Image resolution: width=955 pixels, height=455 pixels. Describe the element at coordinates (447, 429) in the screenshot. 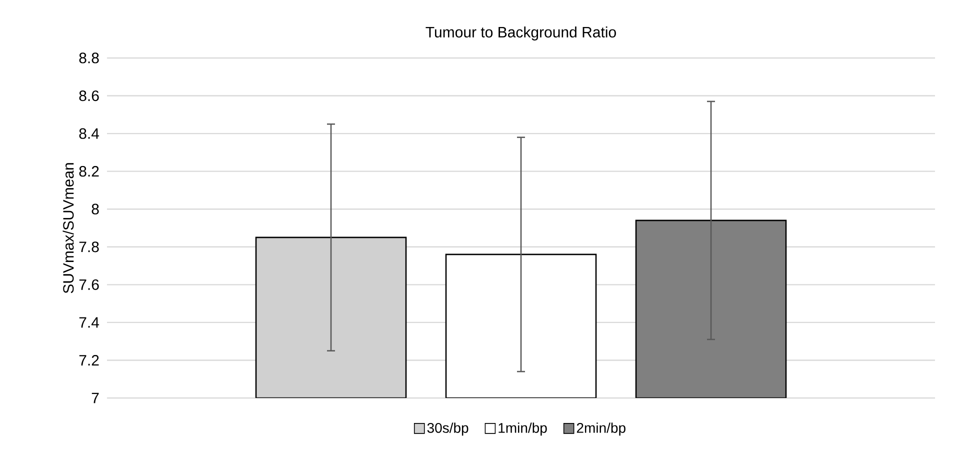

I see `legend-label: 30s/bp` at that location.